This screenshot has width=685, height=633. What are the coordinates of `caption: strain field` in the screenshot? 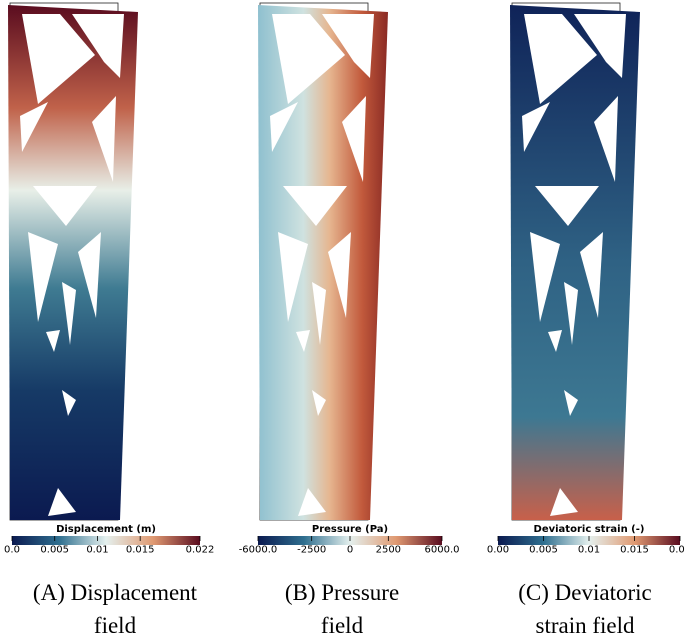 It's located at (585, 623).